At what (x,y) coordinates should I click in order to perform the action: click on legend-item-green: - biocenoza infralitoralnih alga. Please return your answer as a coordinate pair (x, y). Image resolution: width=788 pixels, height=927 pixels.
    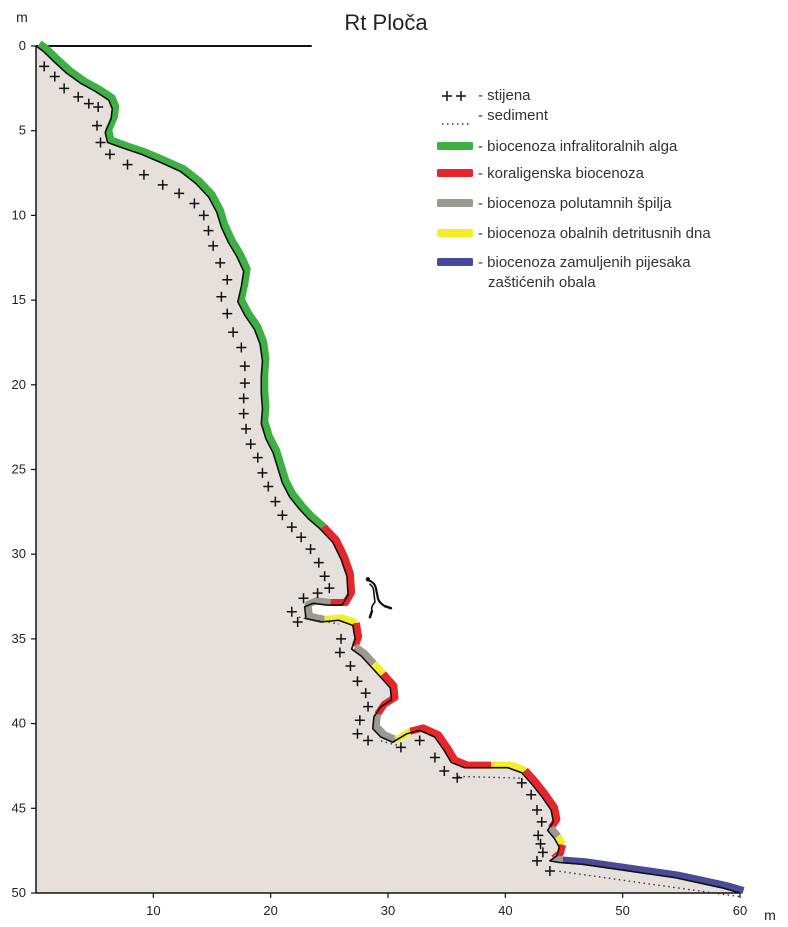
    Looking at the image, I should click on (557, 146).